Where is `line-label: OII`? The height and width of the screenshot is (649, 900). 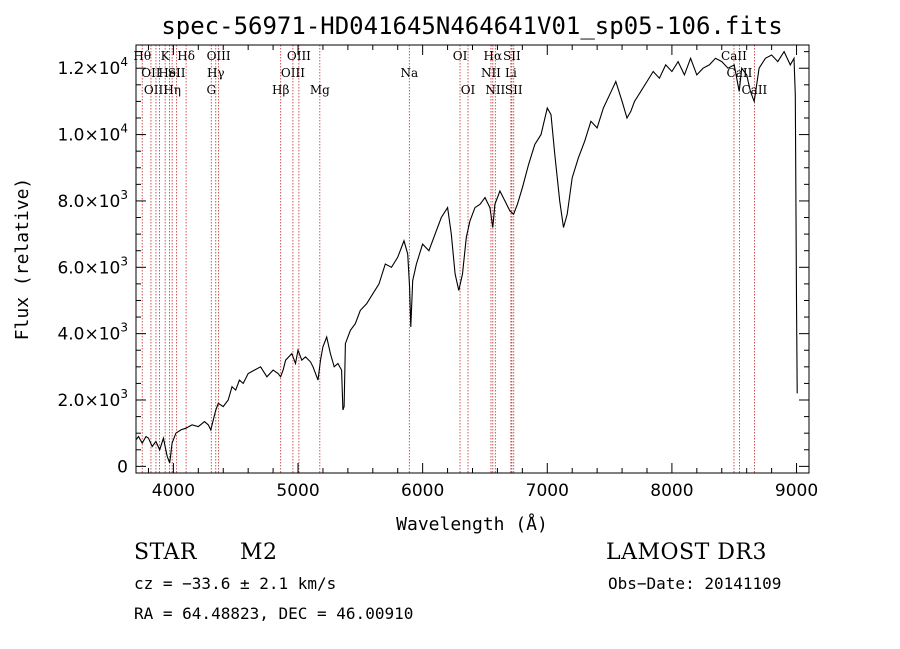 line-label: OII is located at coordinates (151, 73).